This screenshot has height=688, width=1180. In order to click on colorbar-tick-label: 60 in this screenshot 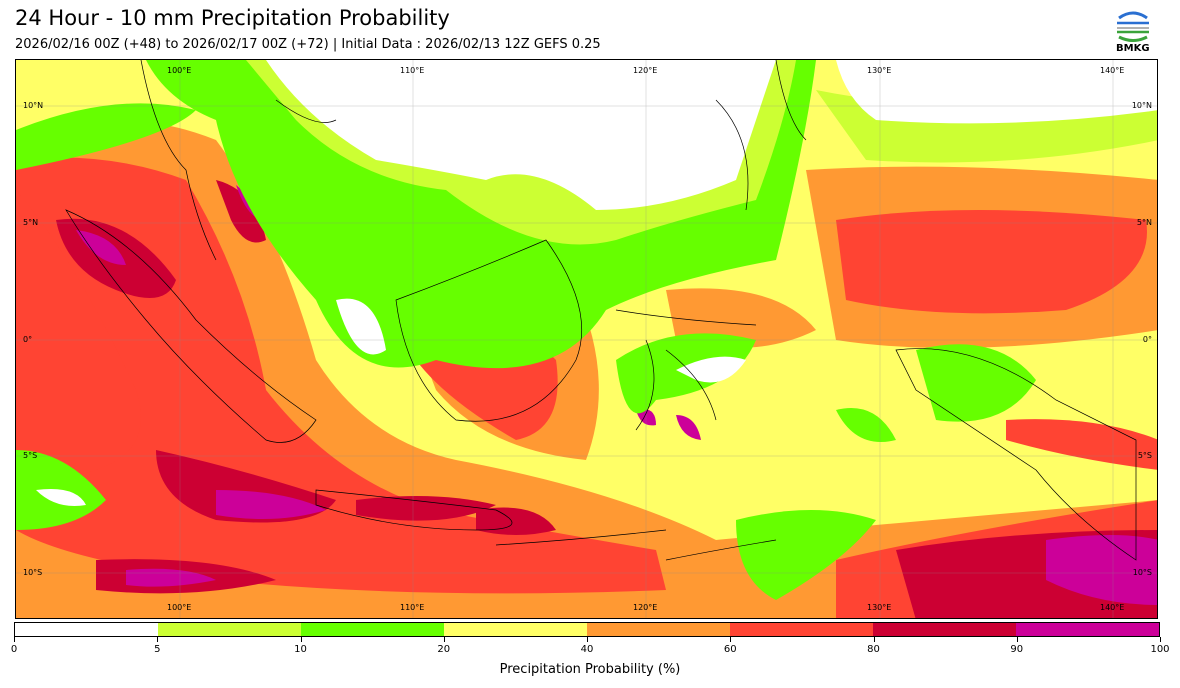, I will do `click(730, 649)`.